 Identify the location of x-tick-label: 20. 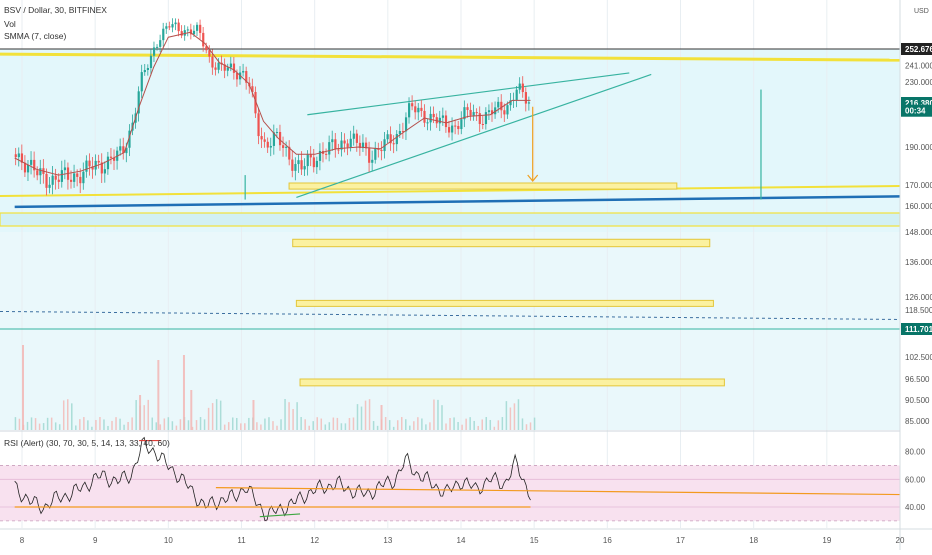
(900, 540).